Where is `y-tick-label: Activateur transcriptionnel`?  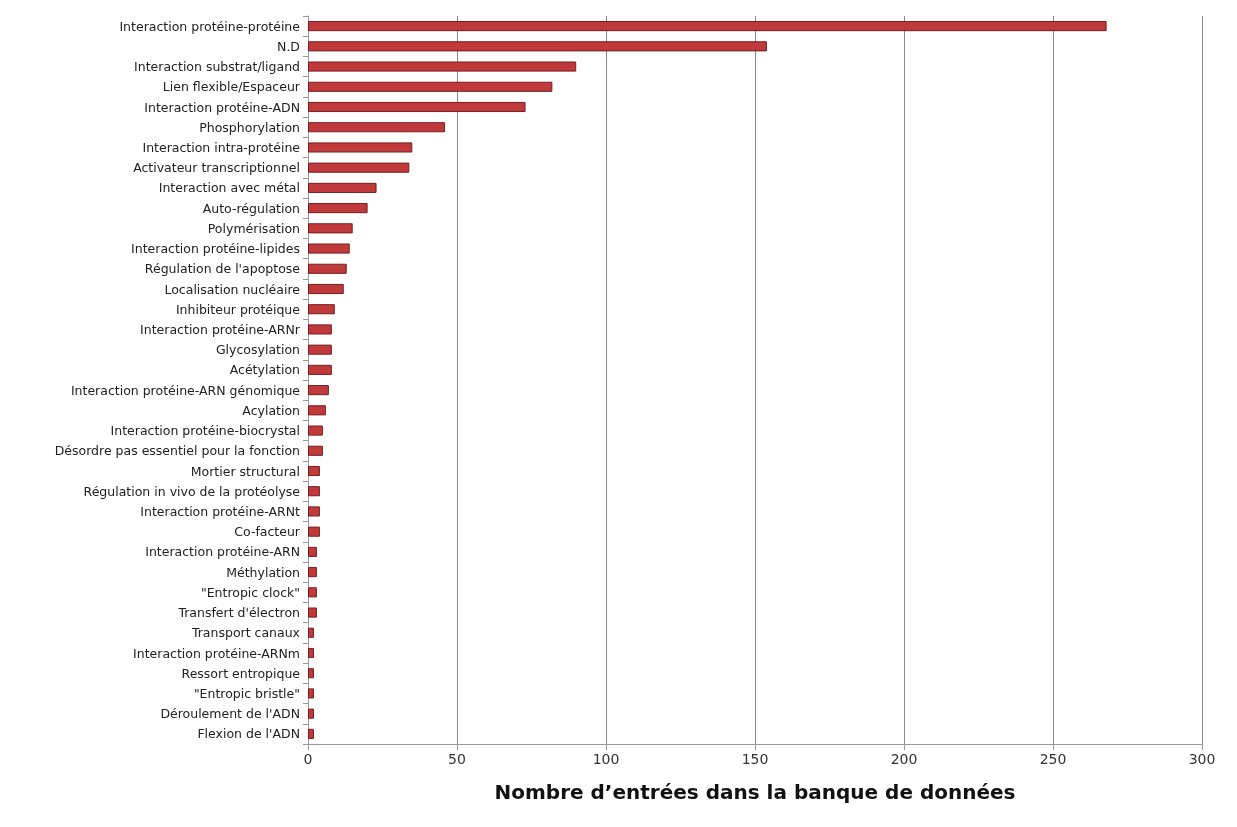 y-tick-label: Activateur transcriptionnel is located at coordinates (216, 168).